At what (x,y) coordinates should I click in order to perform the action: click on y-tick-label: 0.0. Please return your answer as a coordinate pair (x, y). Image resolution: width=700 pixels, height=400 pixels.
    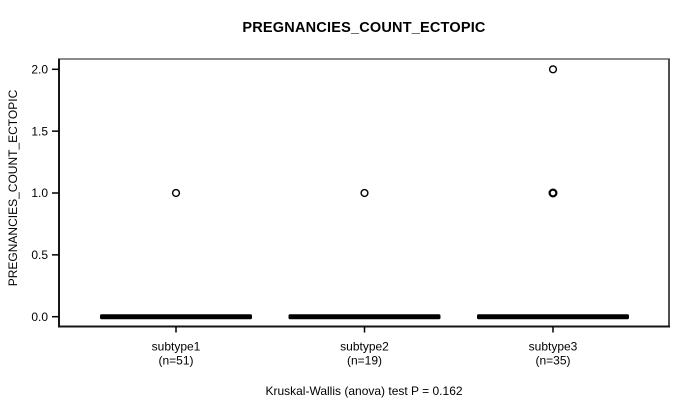
    Looking at the image, I should click on (39, 317).